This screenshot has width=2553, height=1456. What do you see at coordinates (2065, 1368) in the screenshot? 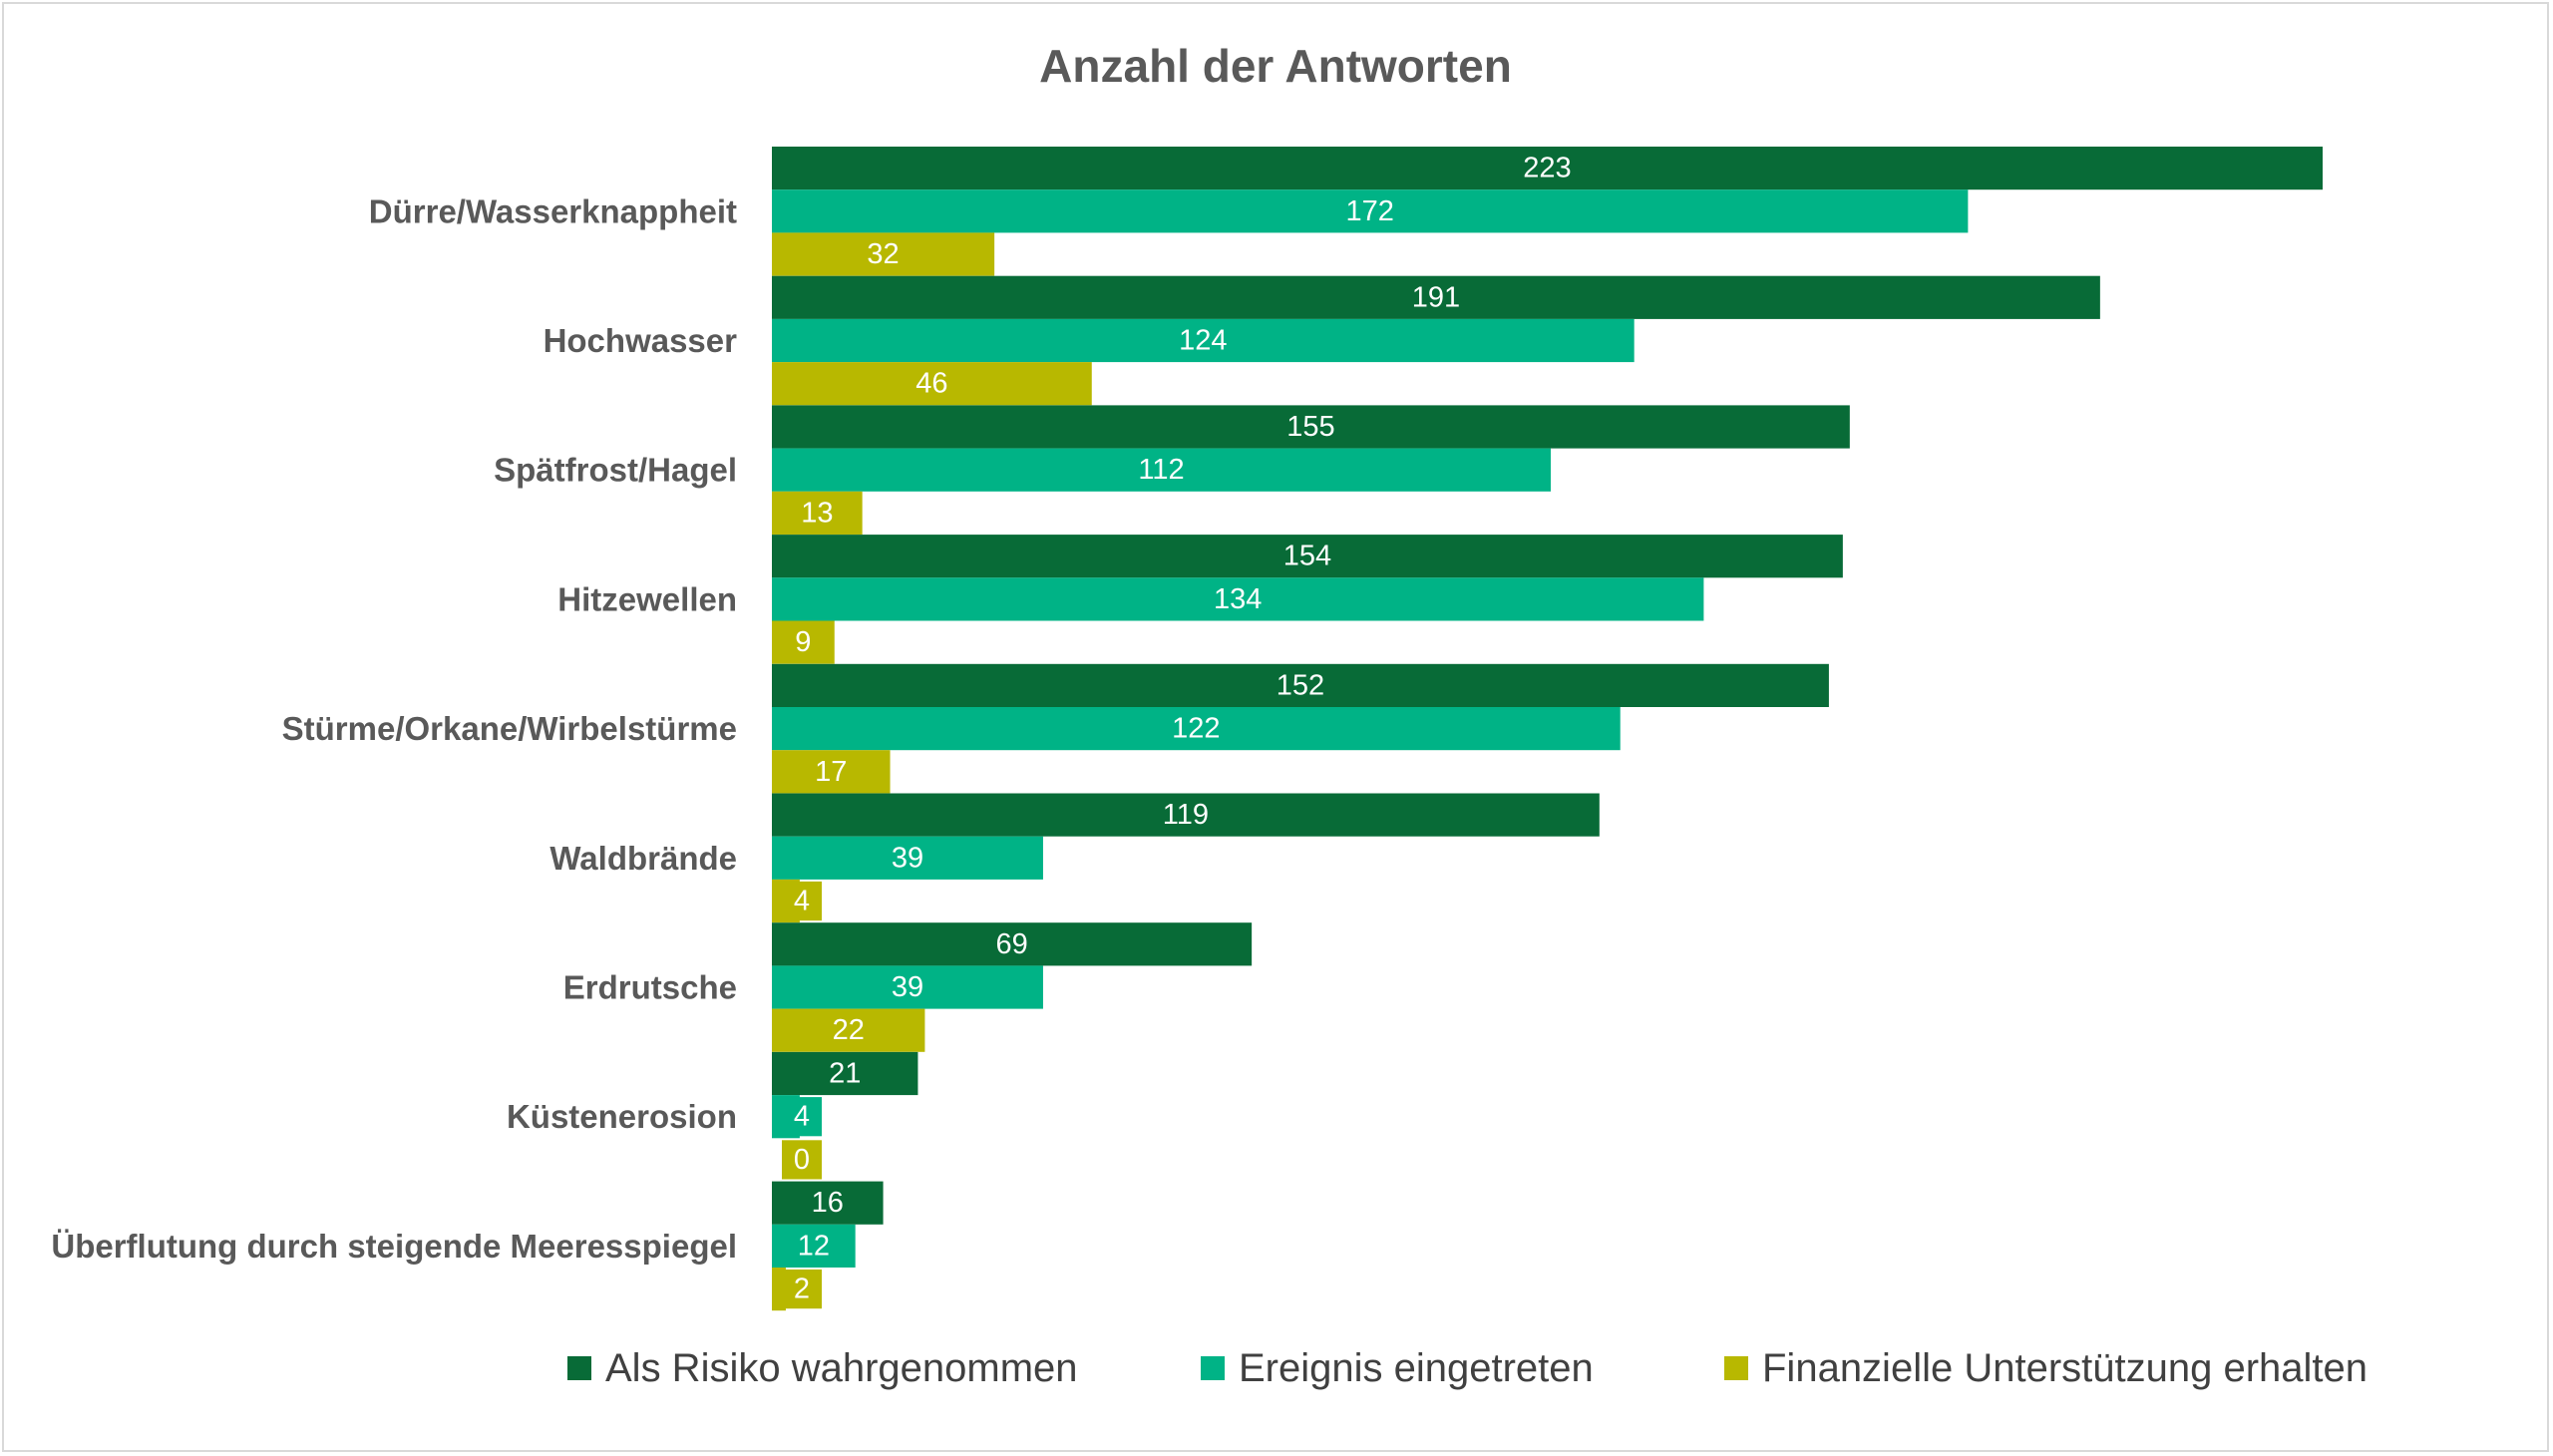
I see `legend-label: Finanzielle Unterstützung erhalten` at bounding box center [2065, 1368].